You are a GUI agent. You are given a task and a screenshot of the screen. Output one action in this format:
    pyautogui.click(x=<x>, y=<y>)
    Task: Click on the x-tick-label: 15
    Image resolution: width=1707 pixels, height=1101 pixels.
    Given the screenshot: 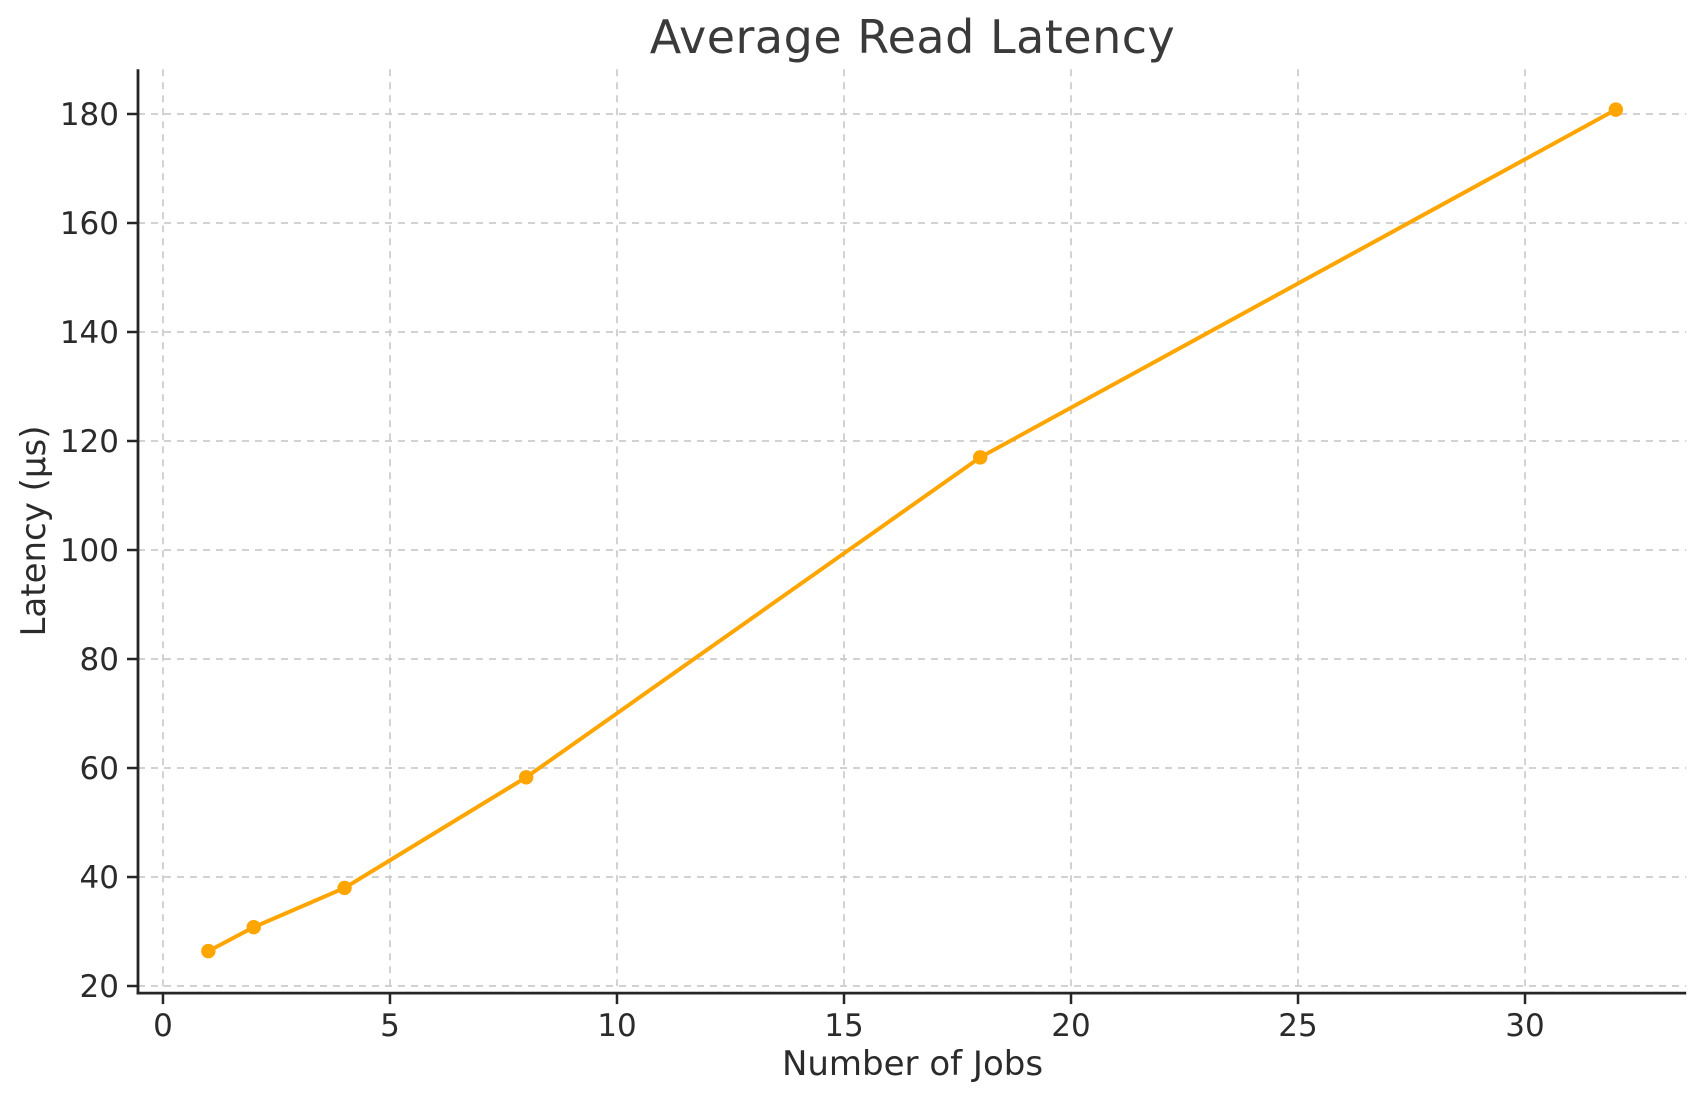 What is the action you would take?
    pyautogui.click(x=843, y=1026)
    